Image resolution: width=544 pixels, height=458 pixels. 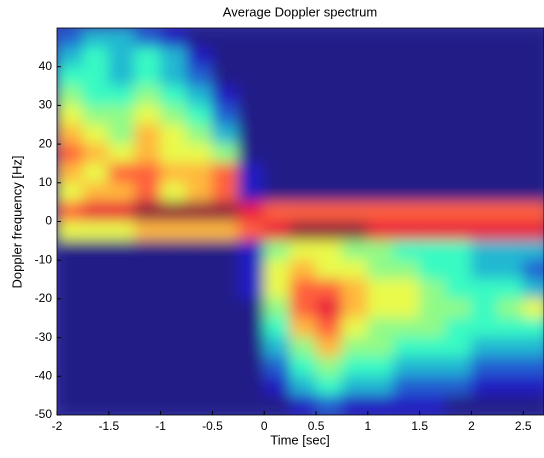 I want to click on x-tick-label: 2.5, so click(x=523, y=426).